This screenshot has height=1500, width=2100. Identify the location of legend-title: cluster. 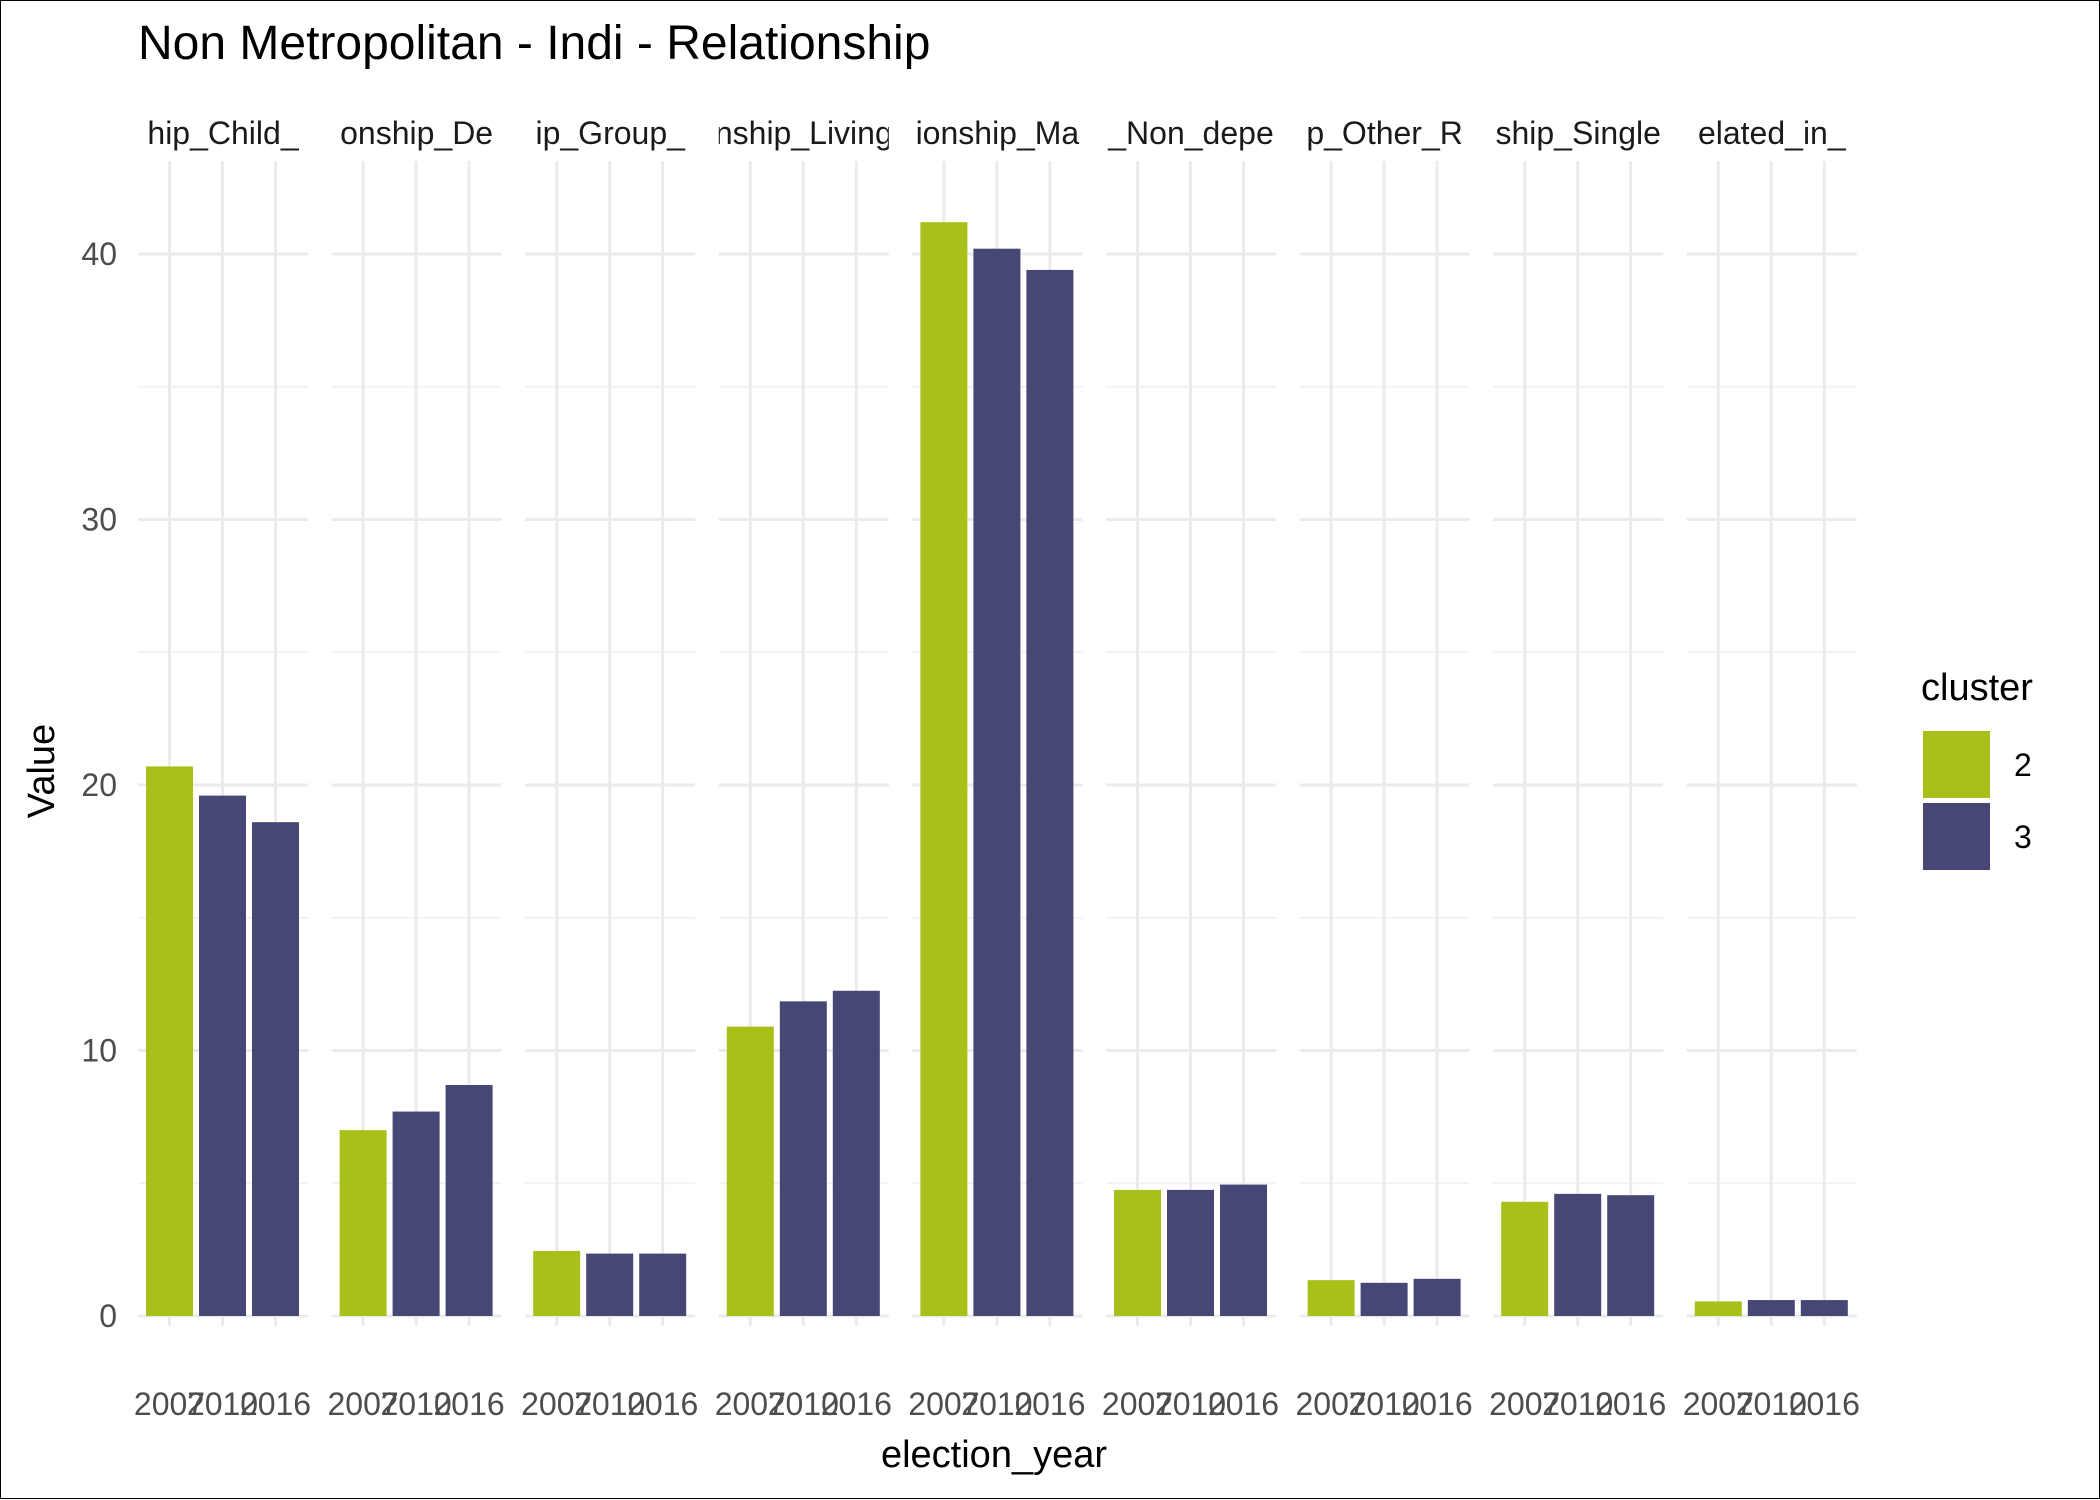
(1977, 688).